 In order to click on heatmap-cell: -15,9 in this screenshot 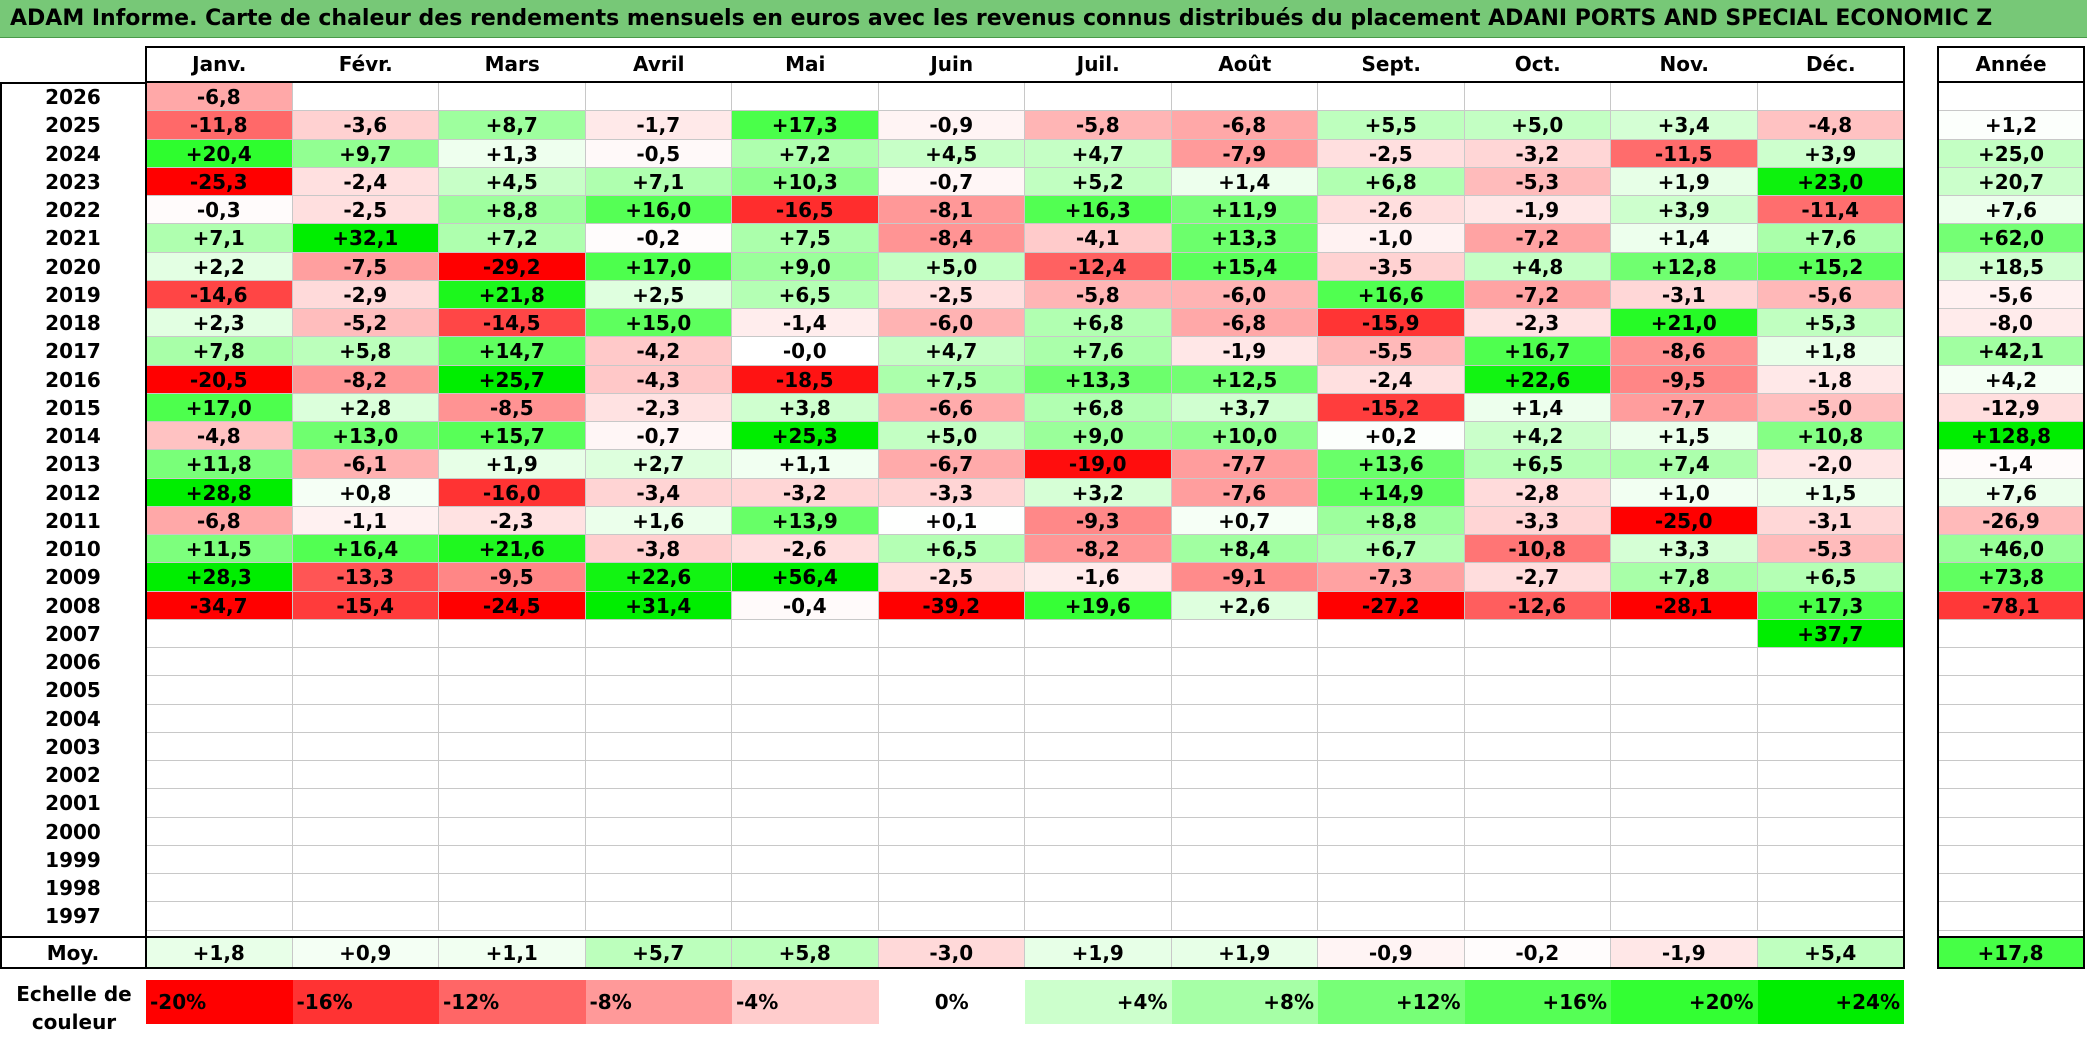, I will do `click(1391, 323)`.